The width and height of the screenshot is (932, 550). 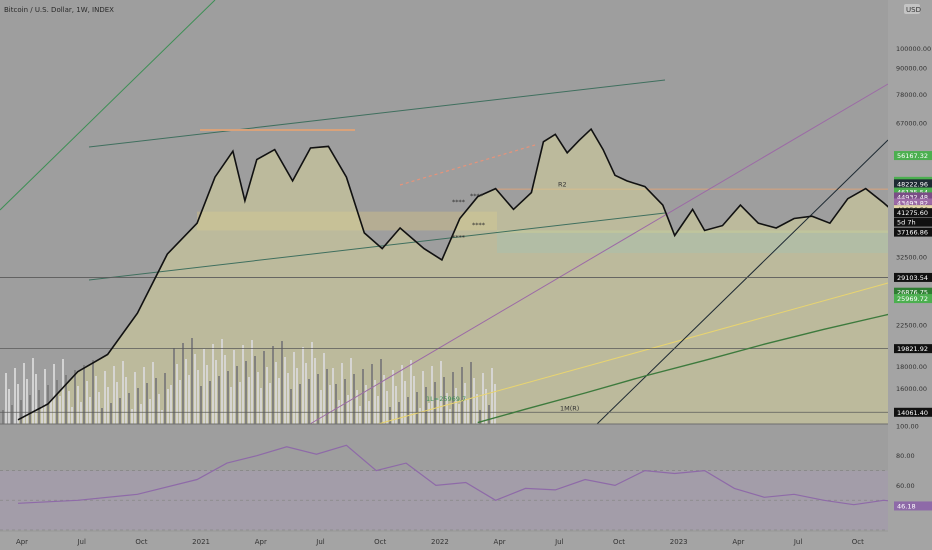 I want to click on price-label-text: 43493.82, so click(x=912, y=203).